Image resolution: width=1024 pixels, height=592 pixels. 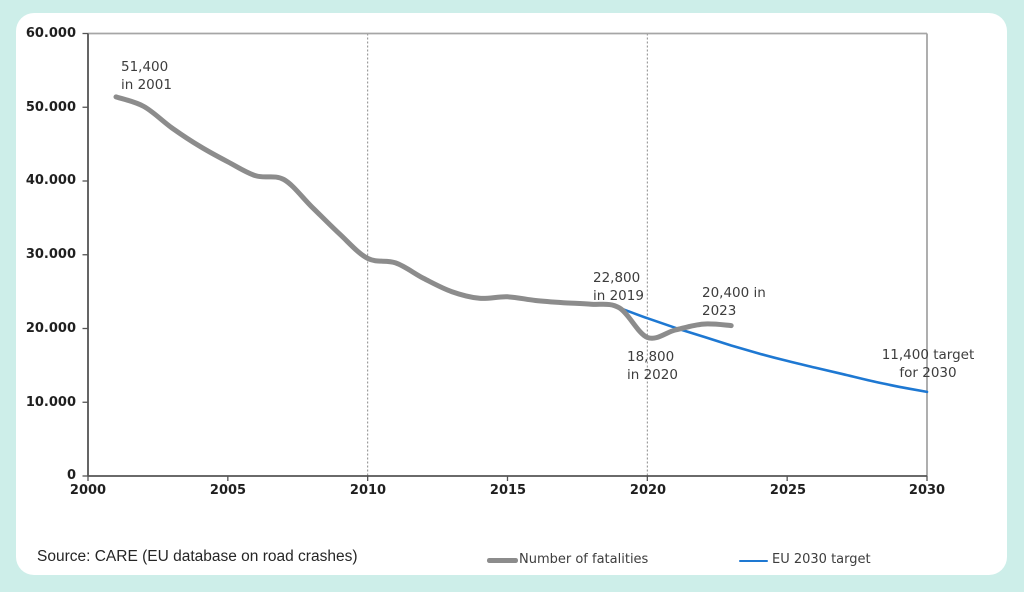 I want to click on y-axis-tick-label: 0, so click(x=71, y=475).